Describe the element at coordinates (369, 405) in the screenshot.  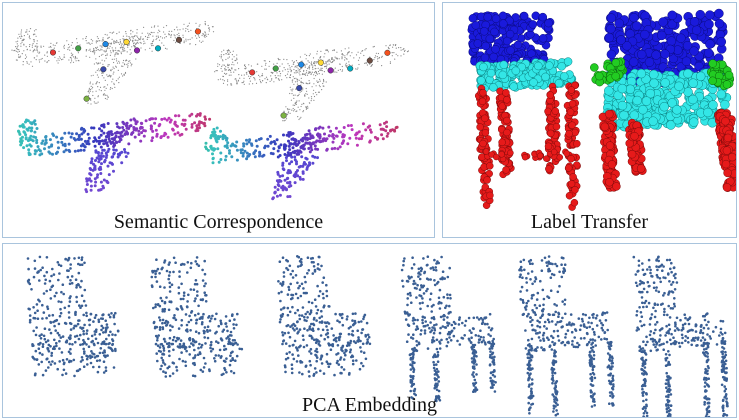
I see `pca-embedding-caption: PCA Embedding` at that location.